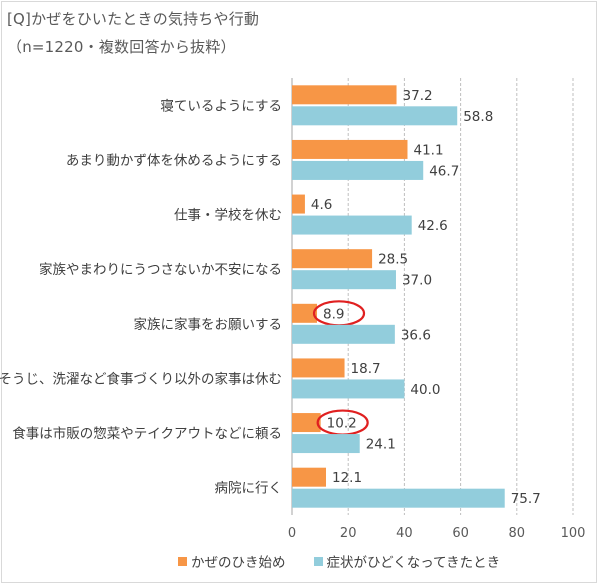  I want to click on data-label-onset: 18.7, so click(366, 369).